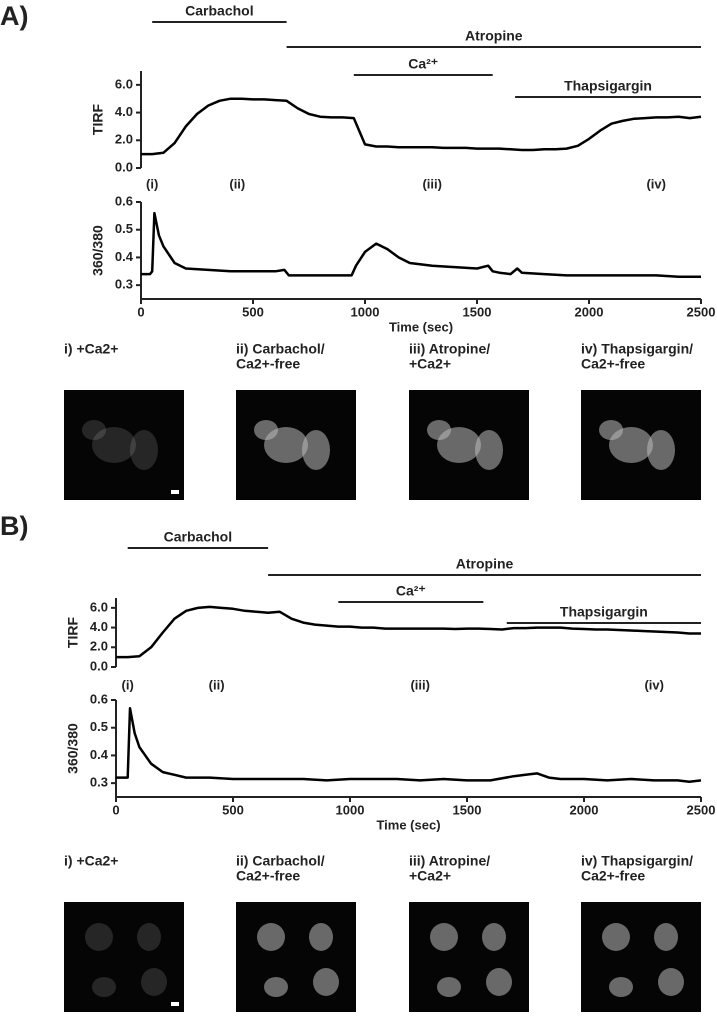 This screenshot has width=717, height=1028. I want to click on y-tick-label: 0.4, so click(124, 256).